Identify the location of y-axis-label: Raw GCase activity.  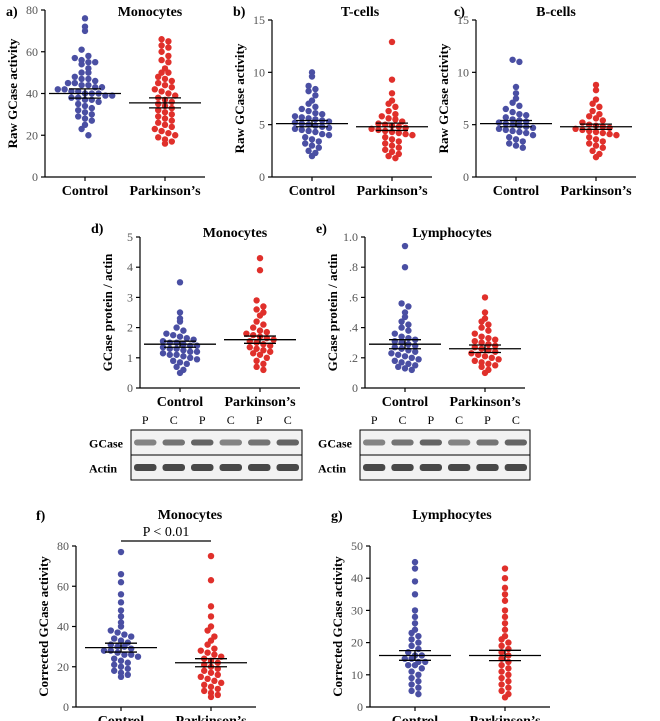
(443, 98).